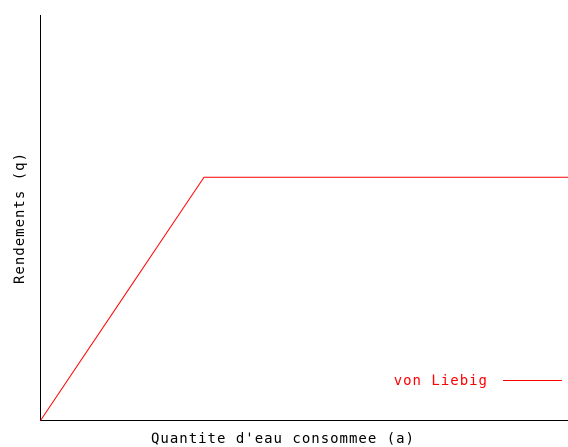 The width and height of the screenshot is (568, 447). What do you see at coordinates (441, 381) in the screenshot?
I see `legend-label: von Liebig` at bounding box center [441, 381].